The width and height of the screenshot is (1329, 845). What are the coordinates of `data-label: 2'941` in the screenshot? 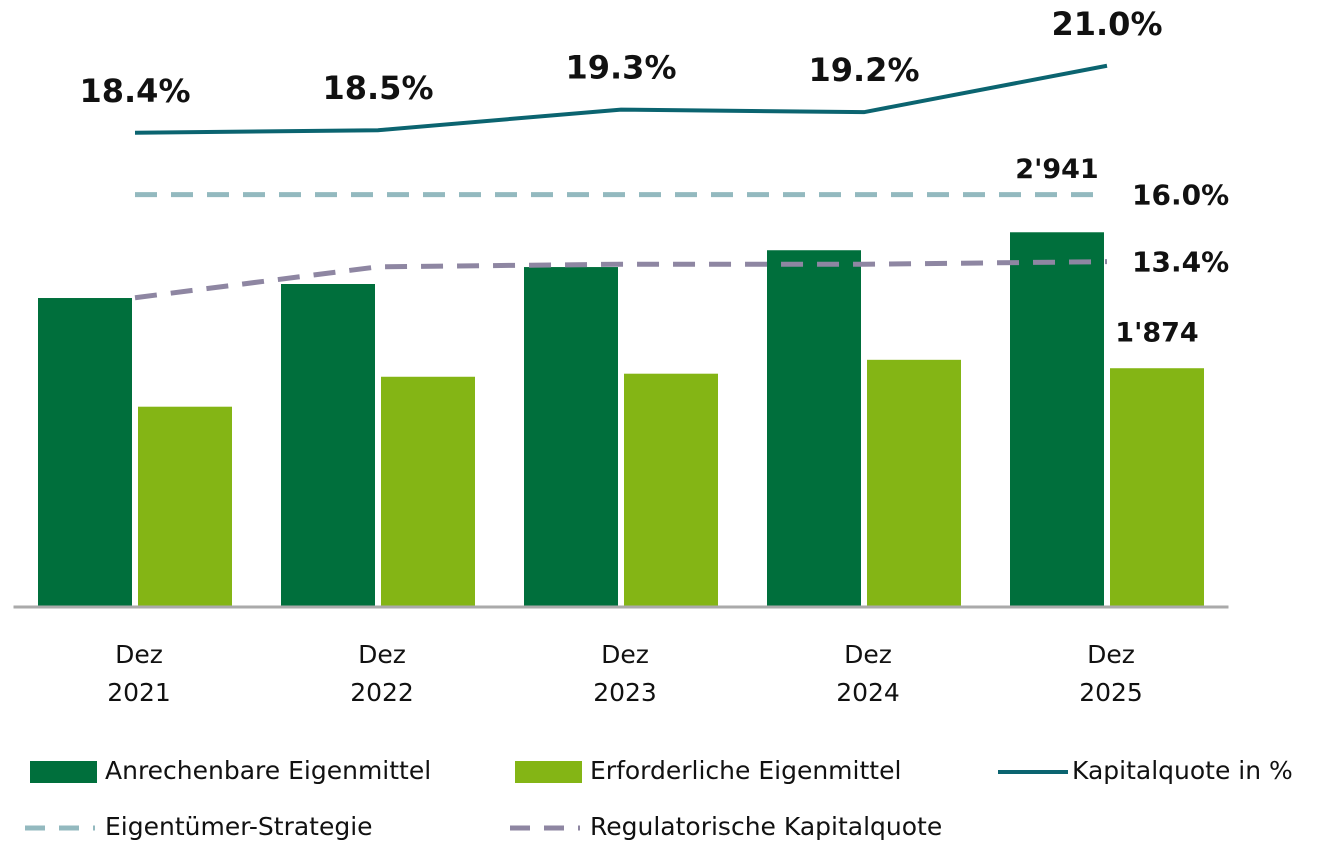 It's located at (1056, 169).